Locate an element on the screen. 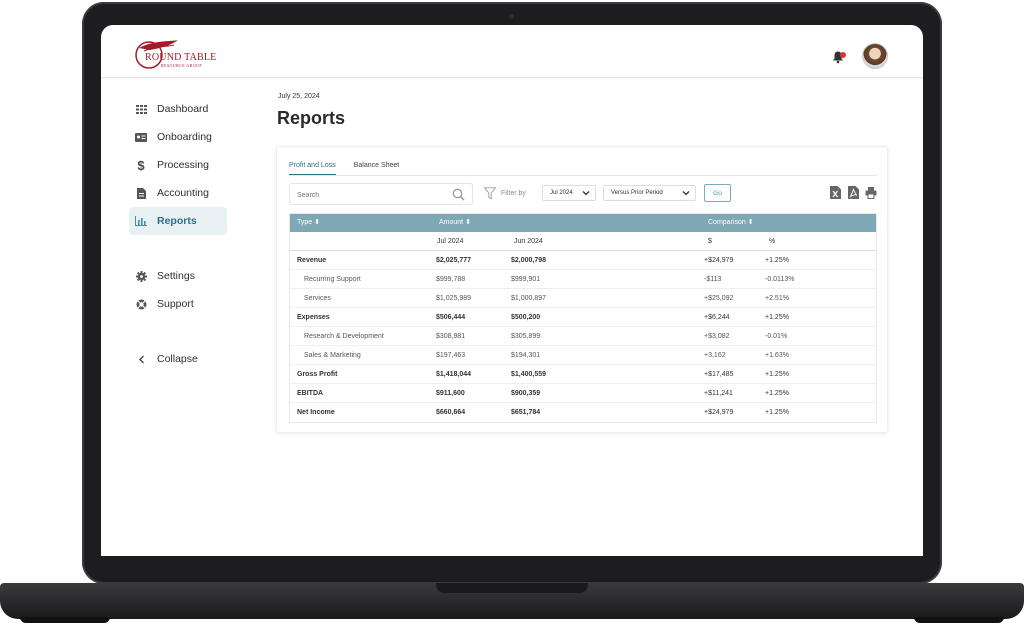  type-column-header: Type ⬍ is located at coordinates (308, 222).